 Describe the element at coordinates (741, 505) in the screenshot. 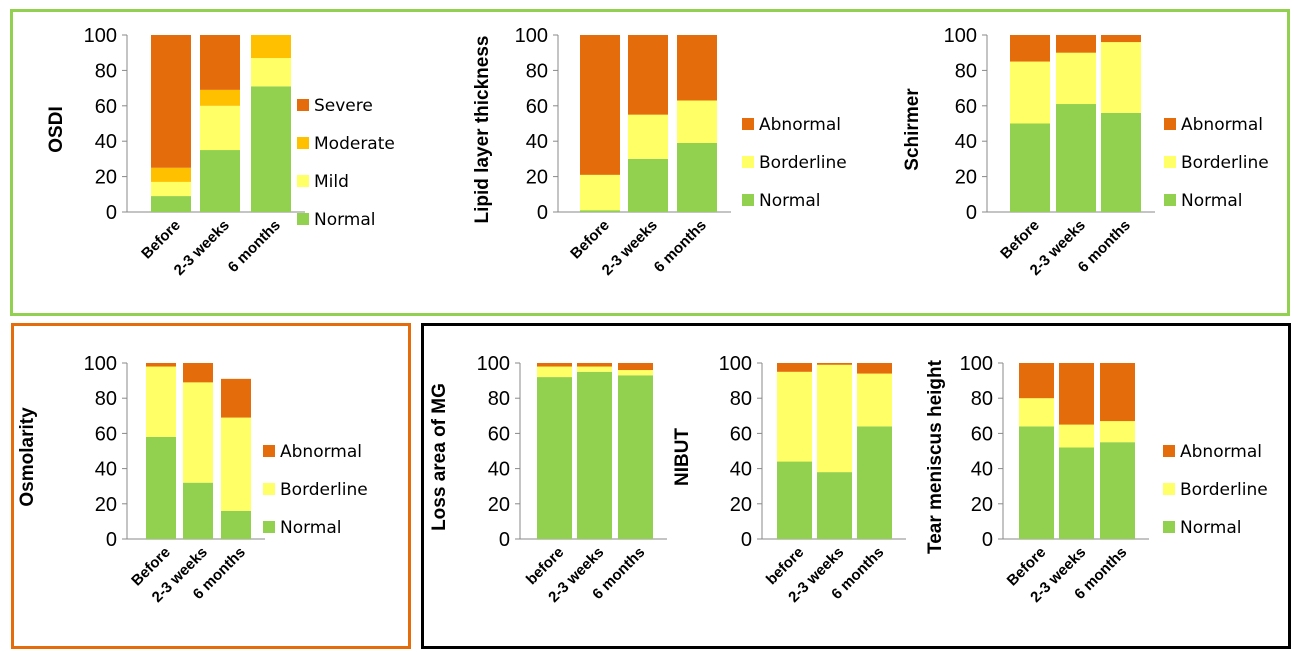

I see `nibut-y-tick-label: 20` at that location.